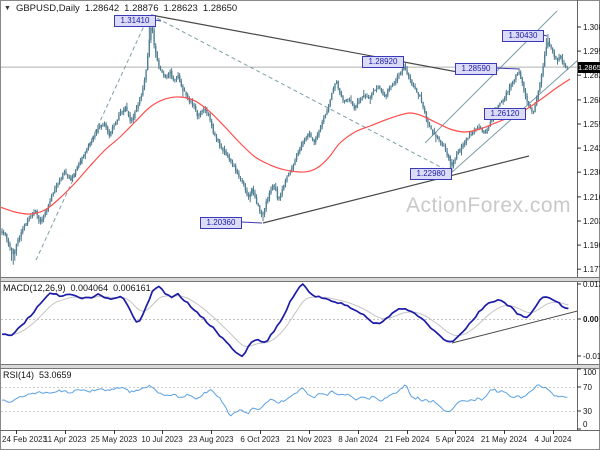 This screenshot has width=600, height=450. What do you see at coordinates (141, 8) in the screenshot?
I see `quote-high: 1.28876` at bounding box center [141, 8].